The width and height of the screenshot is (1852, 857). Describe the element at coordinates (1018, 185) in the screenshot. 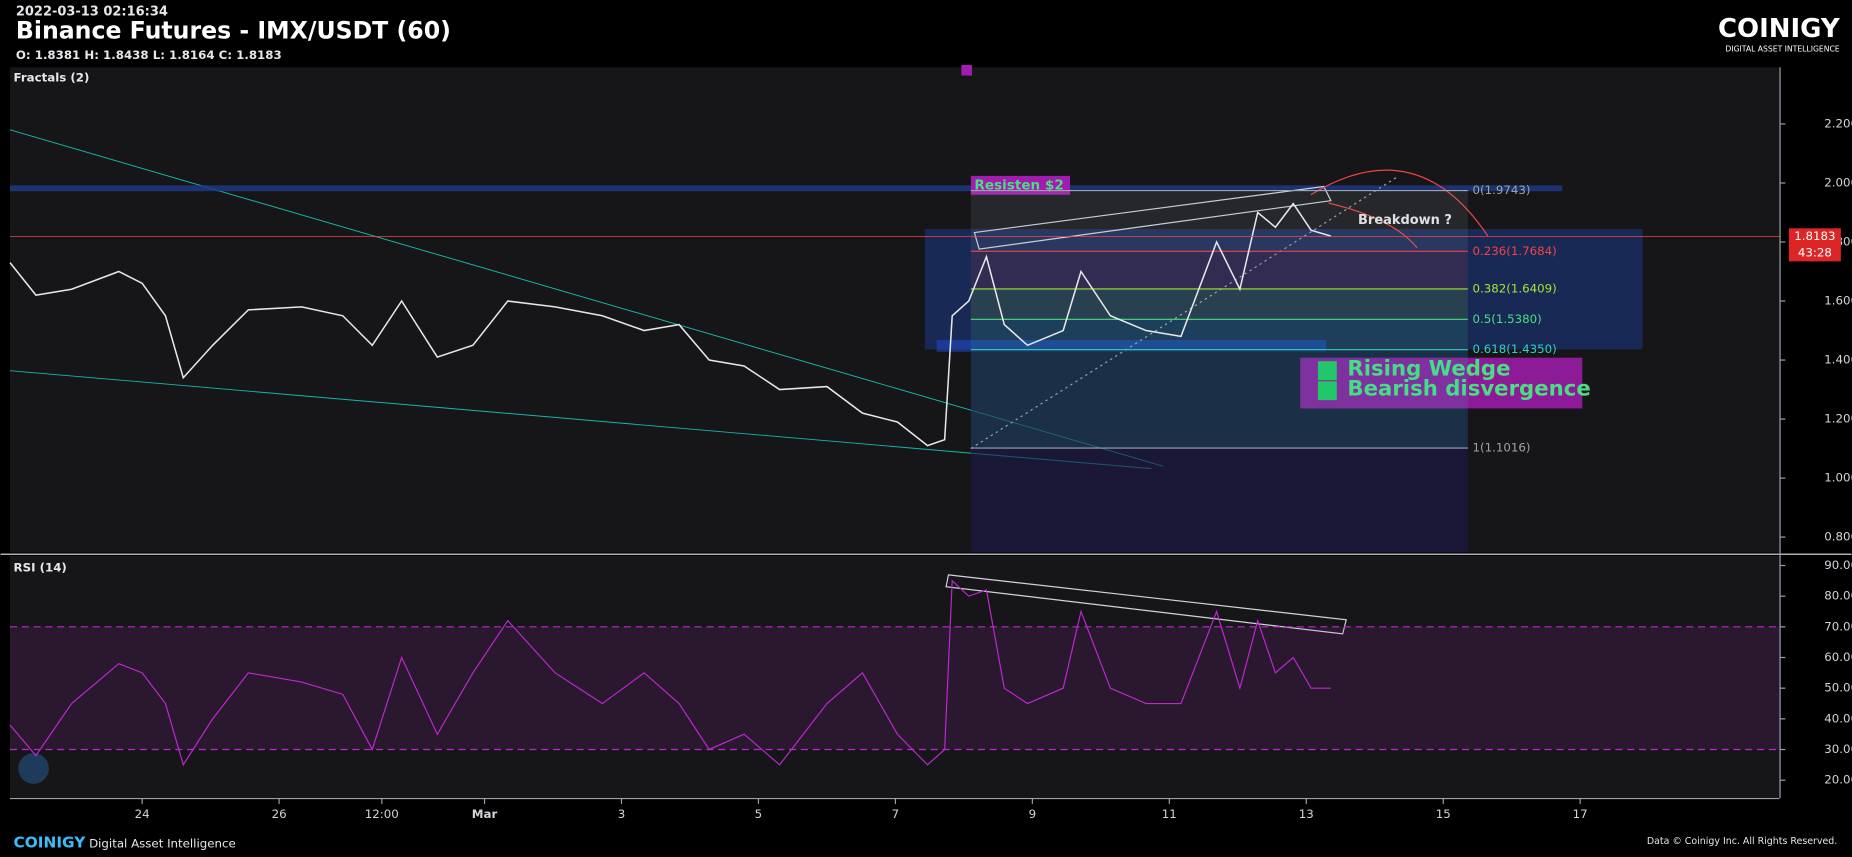

I see `annotation: Resisten $2` at that location.